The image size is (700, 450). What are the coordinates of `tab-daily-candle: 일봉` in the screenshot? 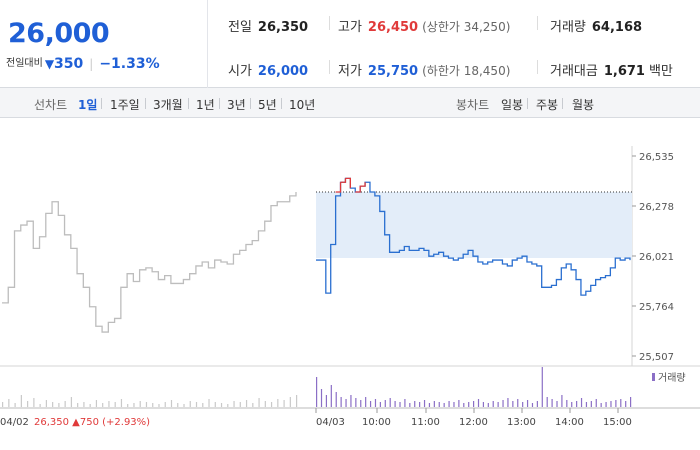 It's located at (512, 105).